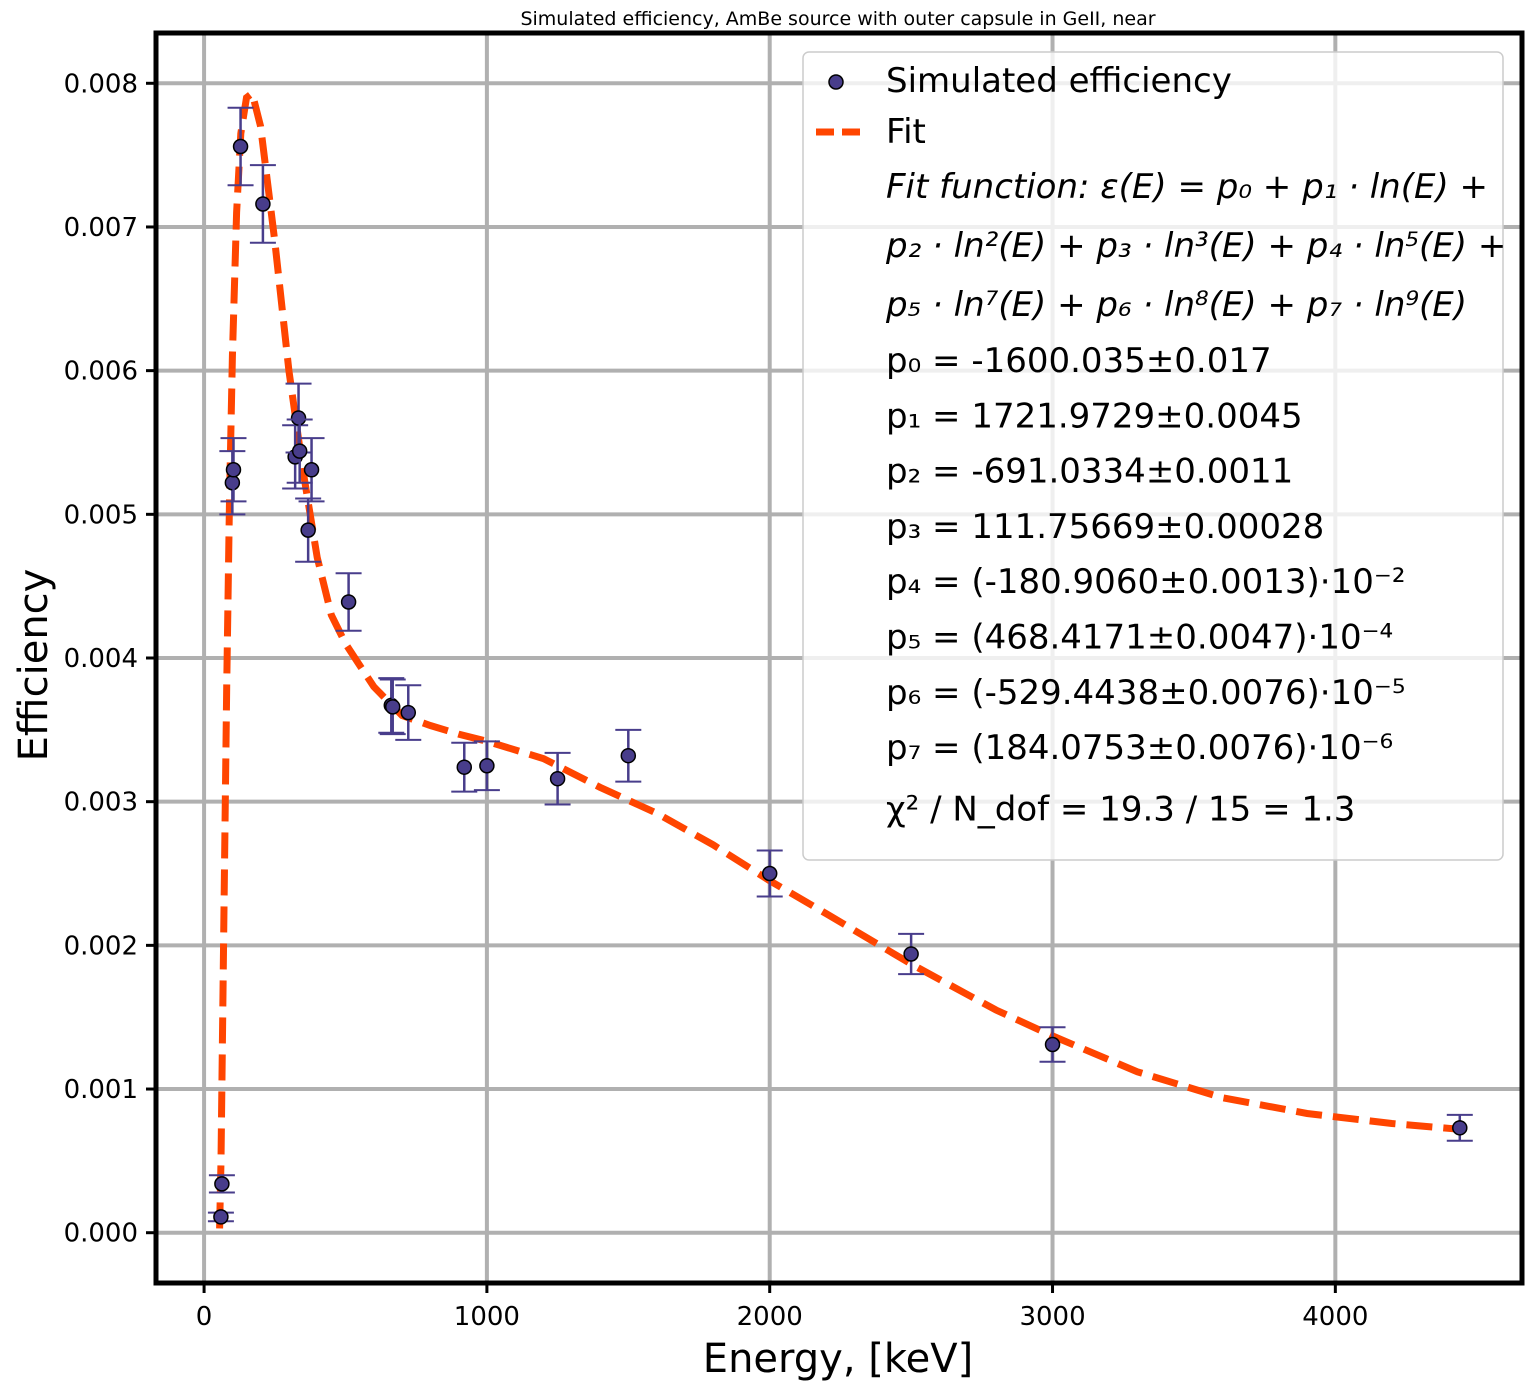 This screenshot has width=1531, height=1389. Describe the element at coordinates (1105, 527) in the screenshot. I see `legend-parameter: p₃ = 111.75669±0.00028` at that location.